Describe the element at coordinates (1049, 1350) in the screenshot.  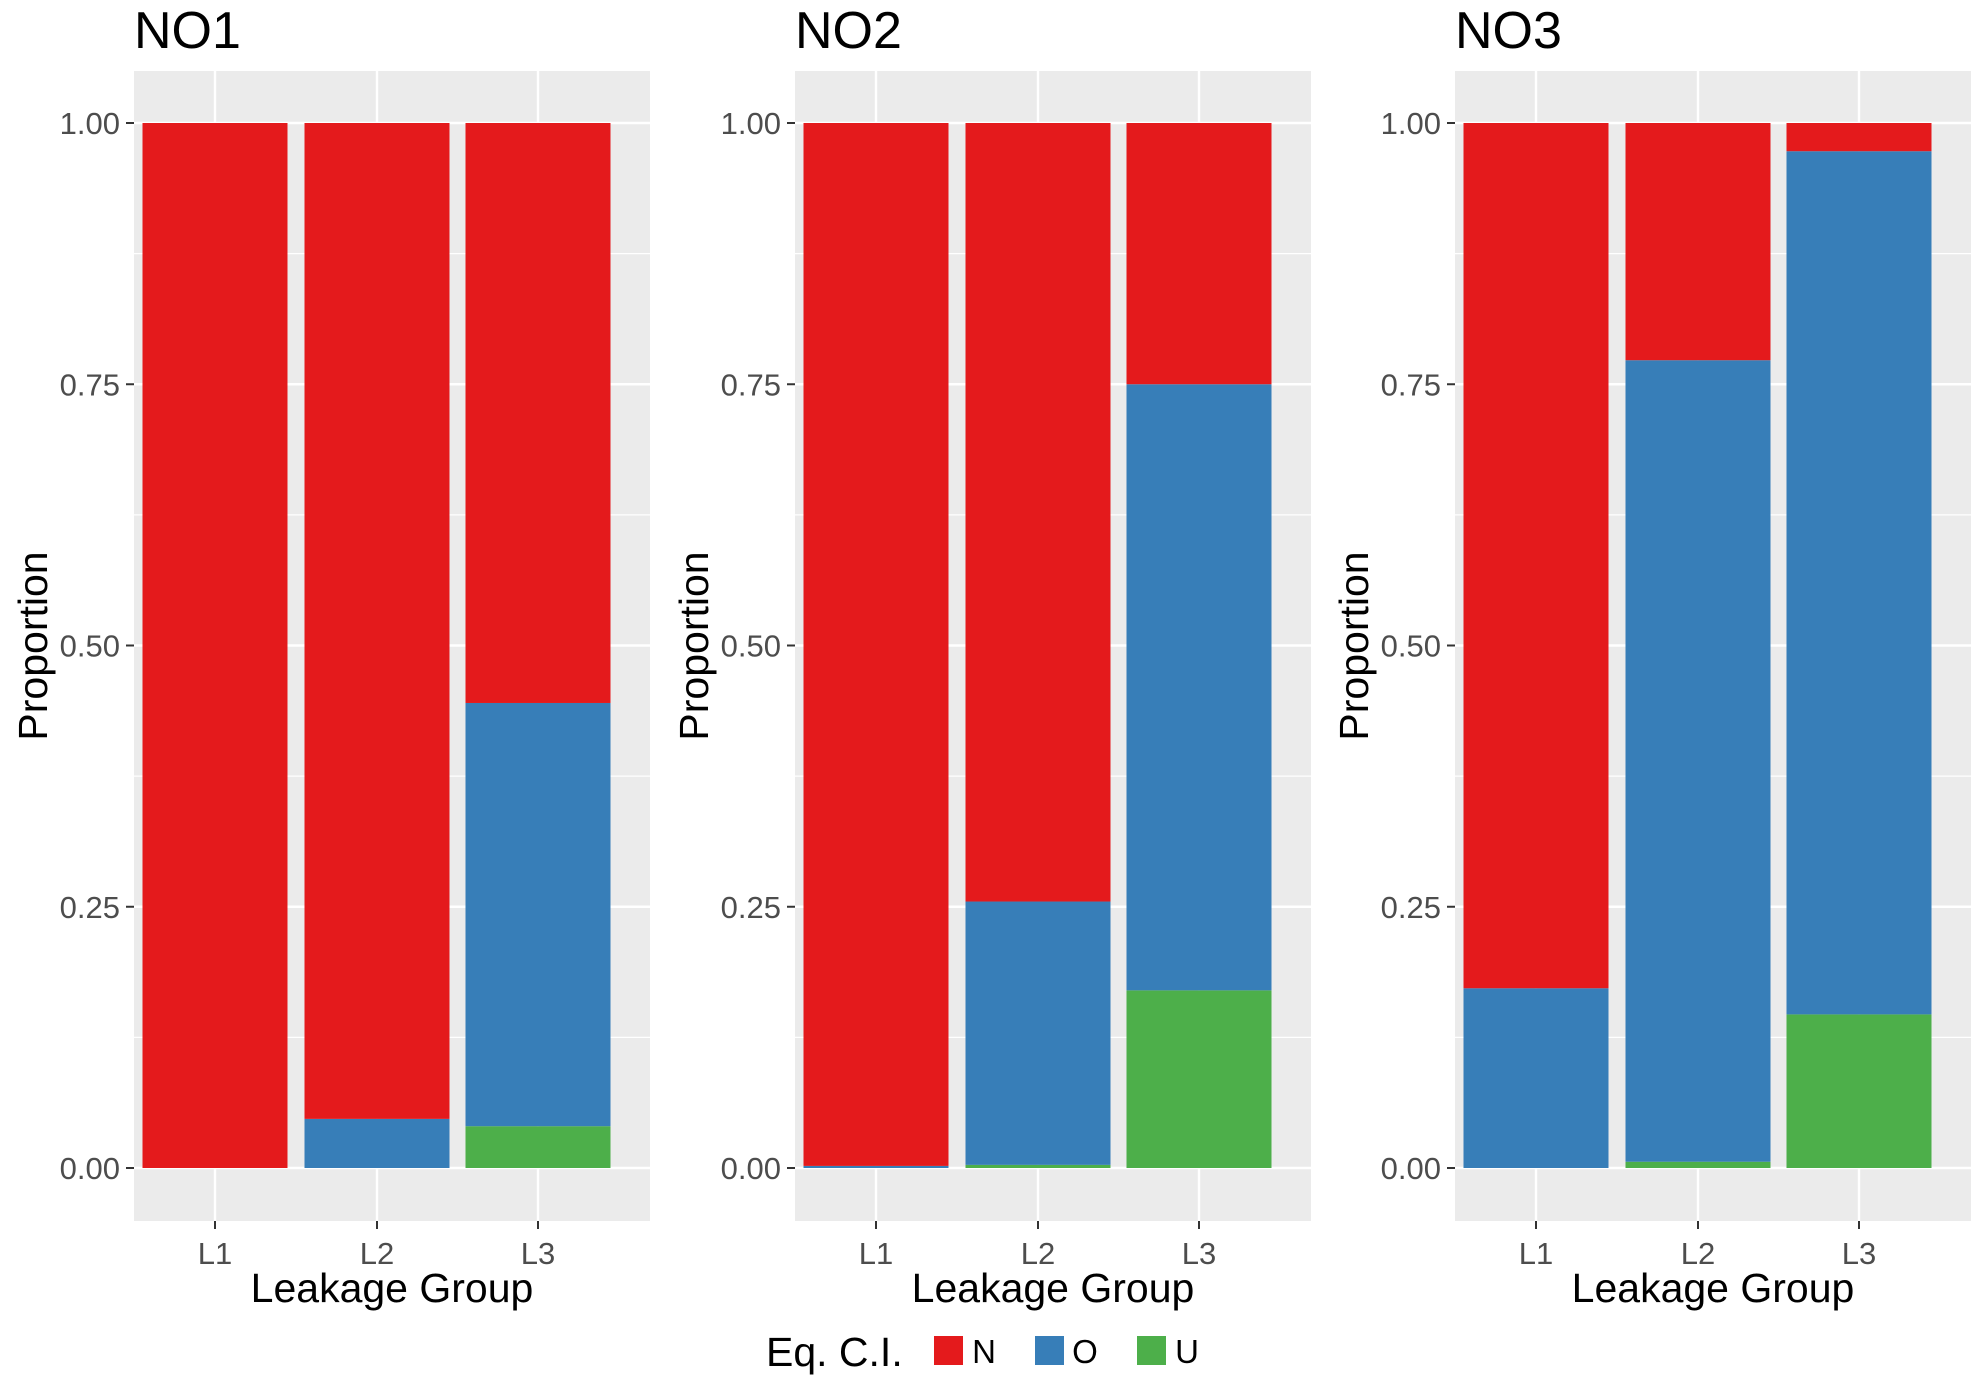
I see `legend-key-o` at that location.